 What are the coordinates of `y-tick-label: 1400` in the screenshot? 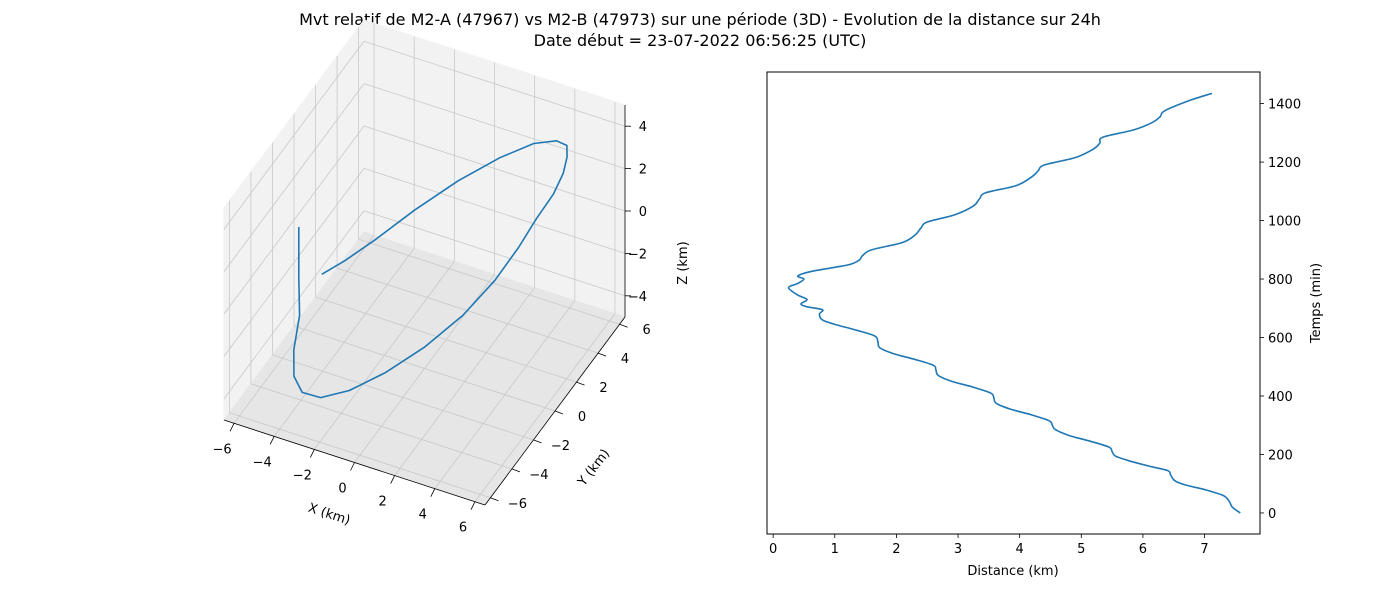 It's located at (1284, 105).